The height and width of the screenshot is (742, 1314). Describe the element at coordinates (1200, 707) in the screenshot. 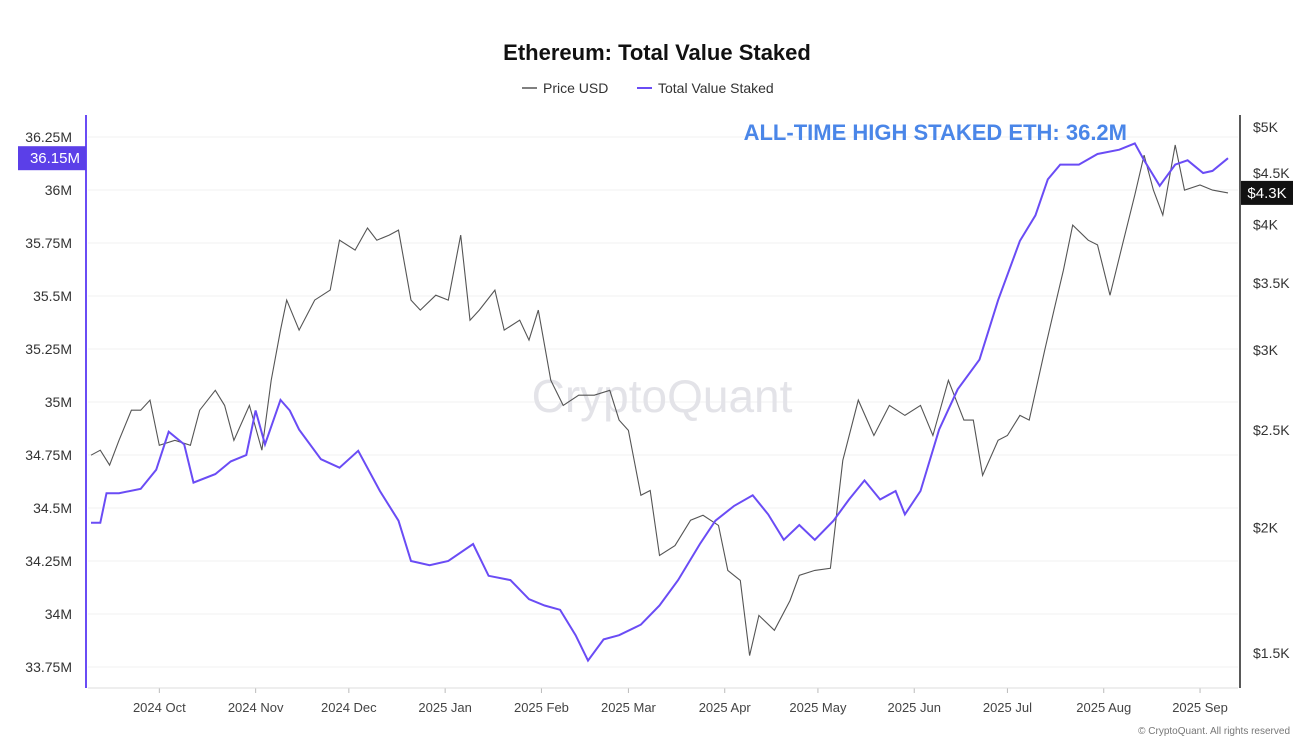

I see `x-tick-label: 2025 Sep` at that location.